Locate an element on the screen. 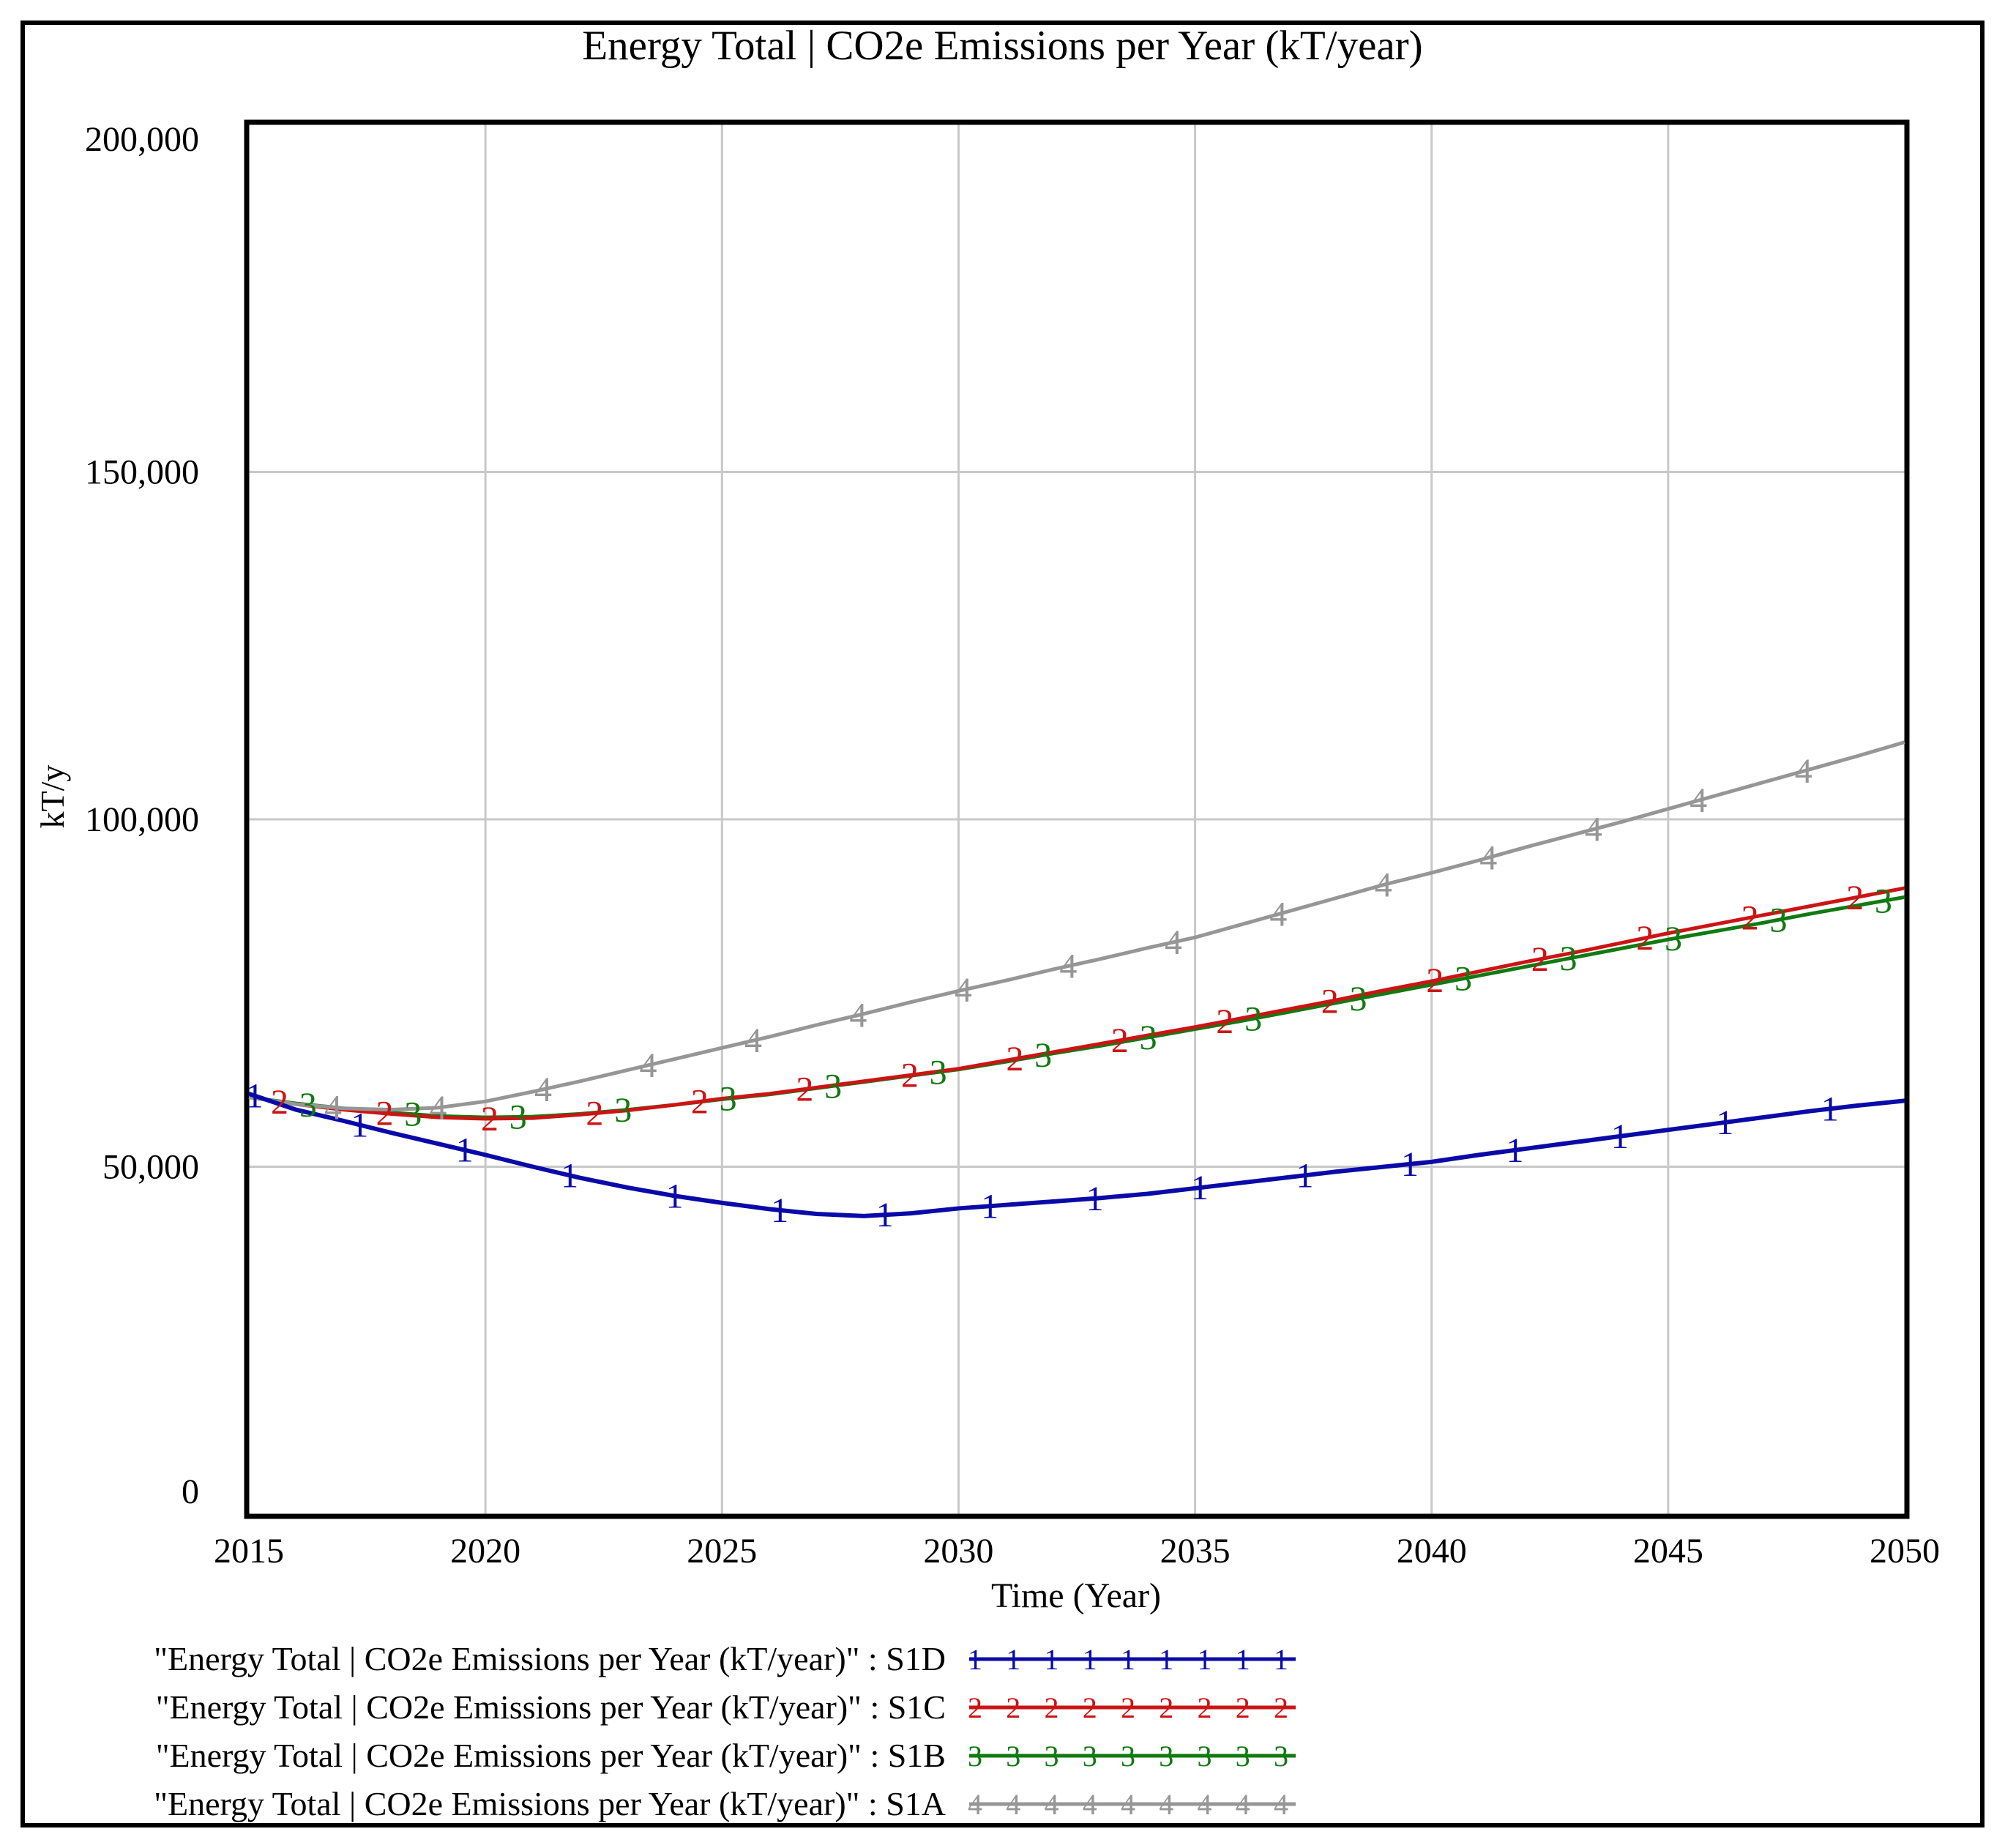 The width and height of the screenshot is (2005, 1848). y-tick-label: 0 is located at coordinates (190, 1491).